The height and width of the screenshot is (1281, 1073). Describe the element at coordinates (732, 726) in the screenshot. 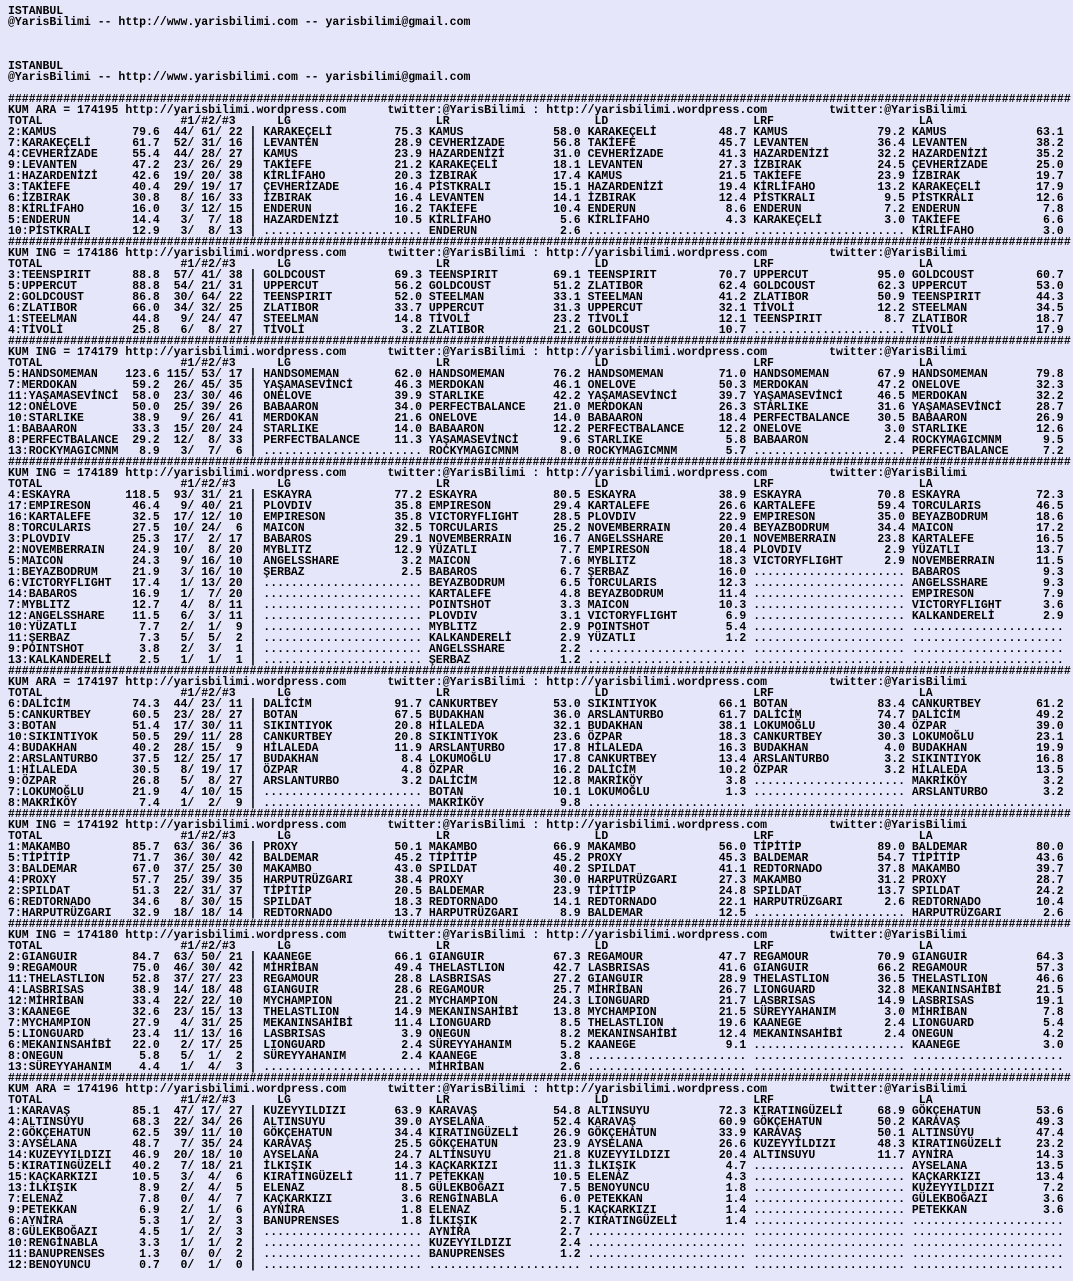

I see `ld-score: 38.1` at that location.